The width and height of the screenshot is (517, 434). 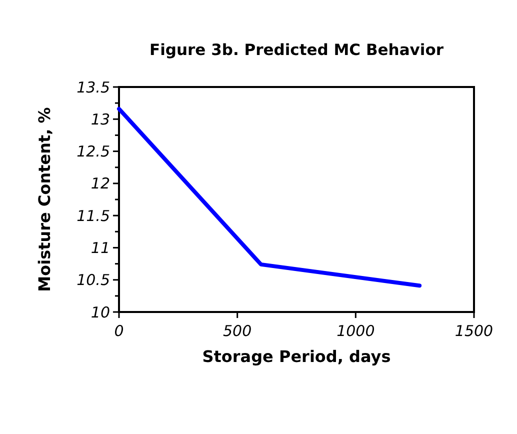 What do you see at coordinates (100, 312) in the screenshot?
I see `y-tick-label: 10` at bounding box center [100, 312].